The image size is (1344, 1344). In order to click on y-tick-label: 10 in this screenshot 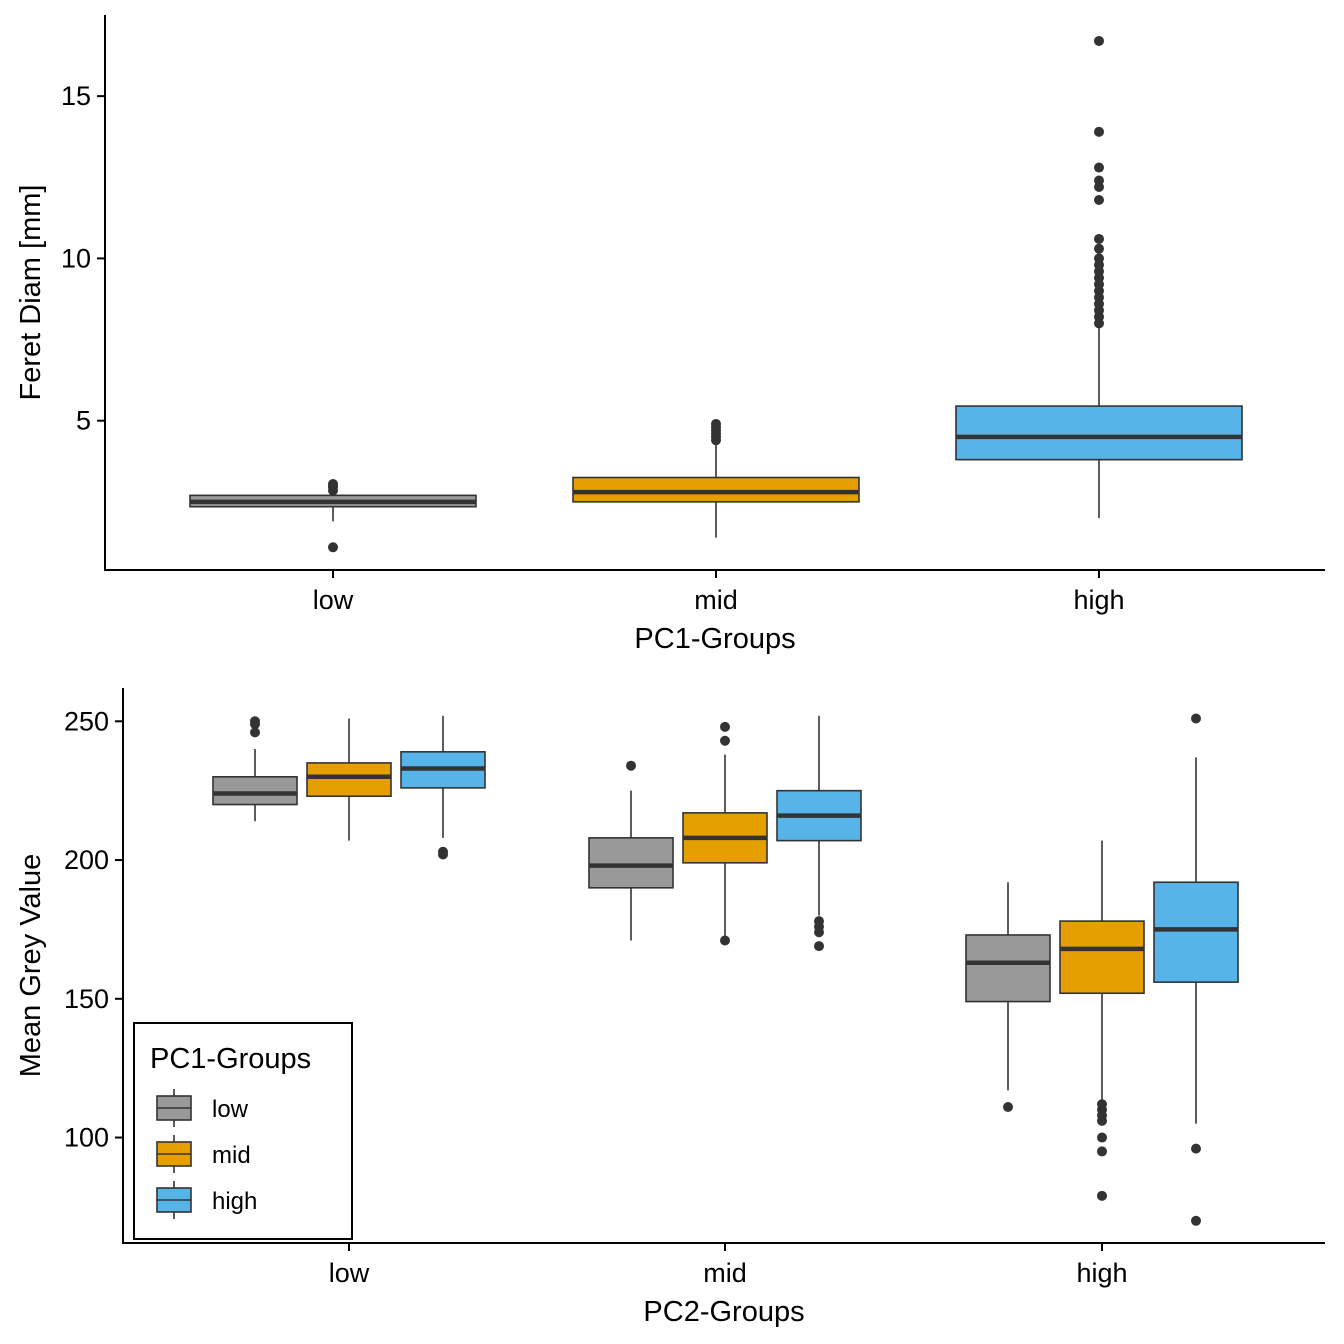, I will do `click(76, 258)`.